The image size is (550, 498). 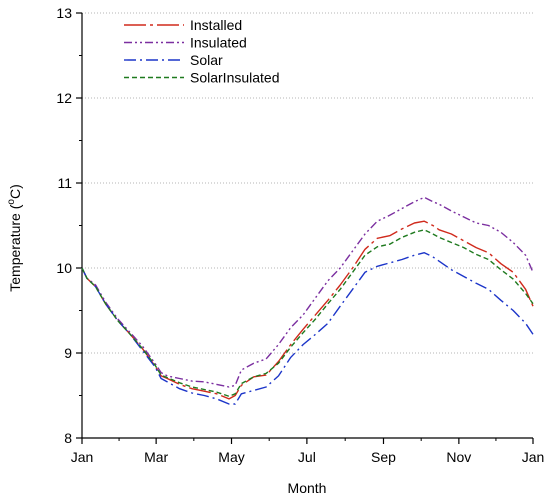 What do you see at coordinates (231, 457) in the screenshot?
I see `x-tick-label: May` at bounding box center [231, 457].